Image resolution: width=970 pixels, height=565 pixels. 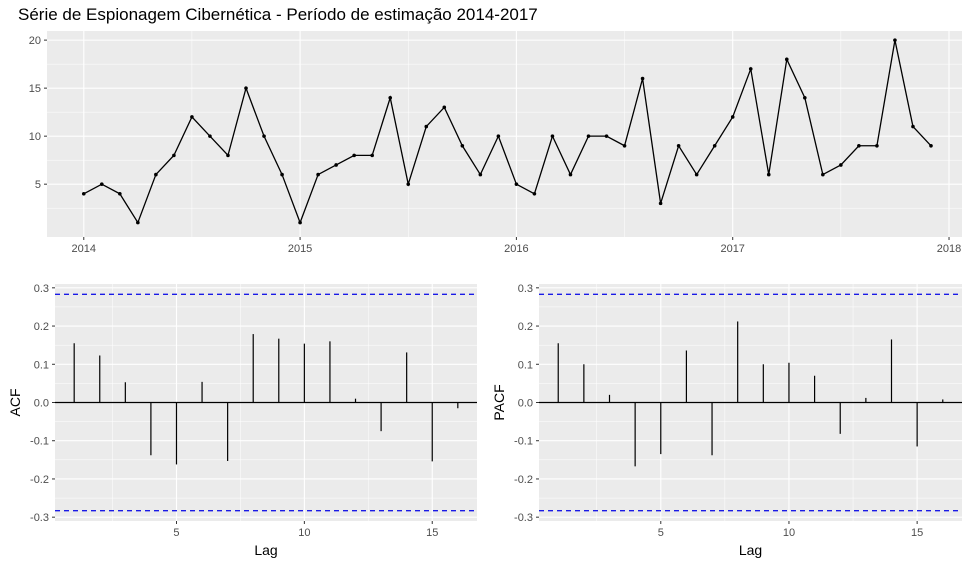 I want to click on acf-y-axis-title: ACF, so click(x=15, y=403).